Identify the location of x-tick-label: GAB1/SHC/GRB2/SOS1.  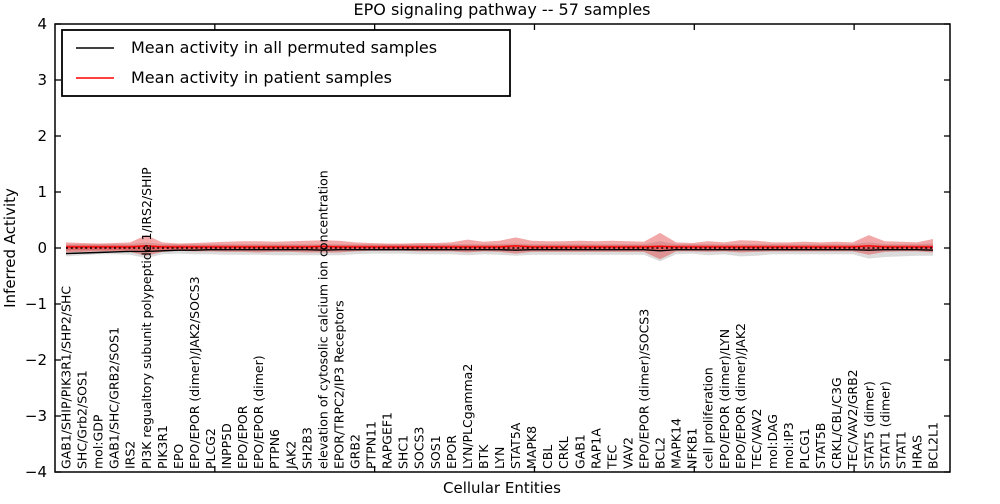
(114, 398).